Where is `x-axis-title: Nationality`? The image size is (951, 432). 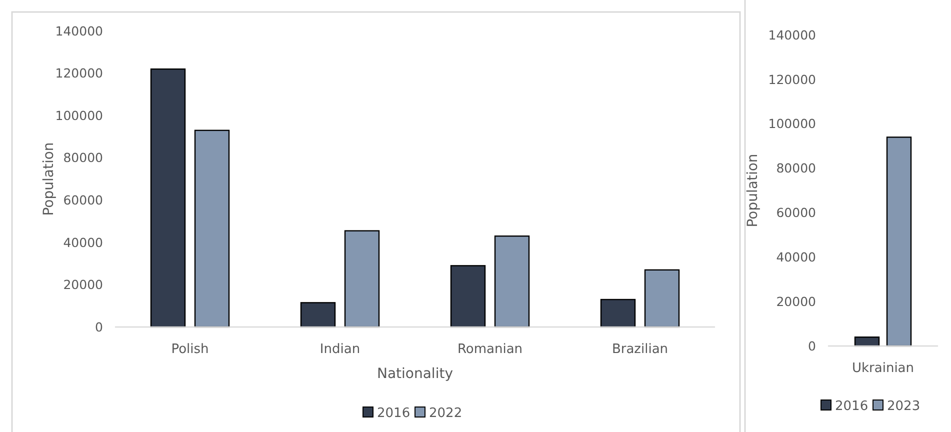 x-axis-title: Nationality is located at coordinates (415, 374).